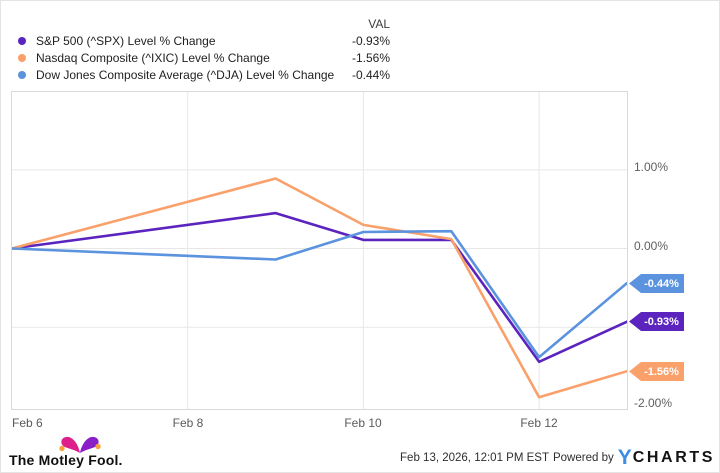  I want to click on x-axis-tick: Feb 12, so click(539, 423).